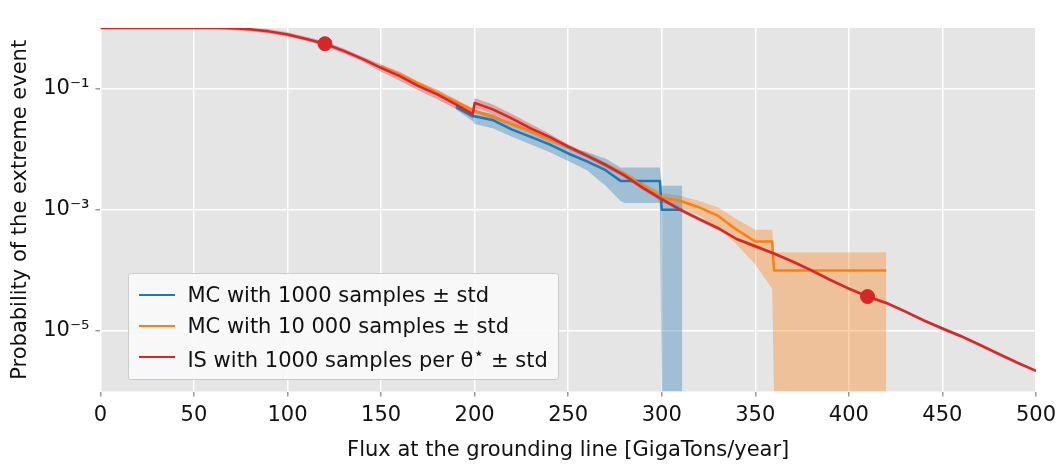 The height and width of the screenshot is (469, 1062). Describe the element at coordinates (19, 209) in the screenshot. I see `y-axis-title: Probability of the extreme event` at that location.